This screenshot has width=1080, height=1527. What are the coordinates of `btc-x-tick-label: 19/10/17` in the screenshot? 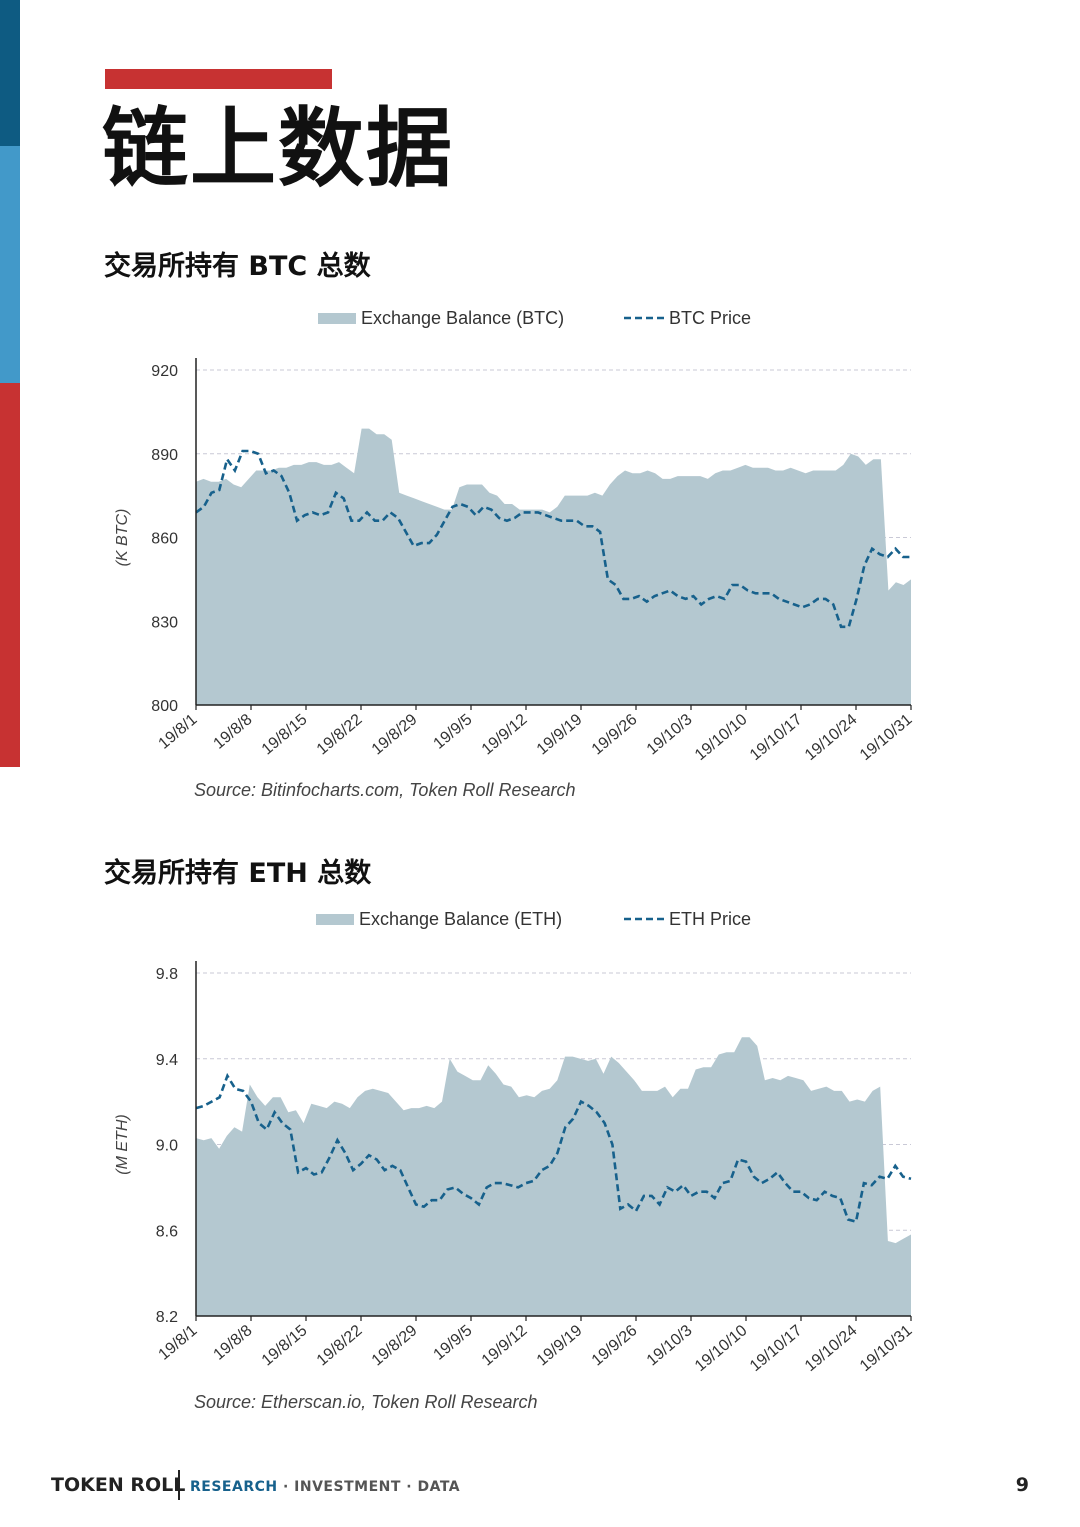 It's located at (776, 737).